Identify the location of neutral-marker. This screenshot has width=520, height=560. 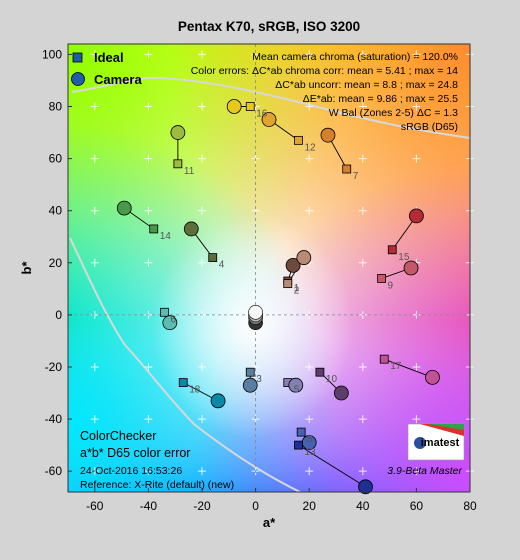
(255, 312).